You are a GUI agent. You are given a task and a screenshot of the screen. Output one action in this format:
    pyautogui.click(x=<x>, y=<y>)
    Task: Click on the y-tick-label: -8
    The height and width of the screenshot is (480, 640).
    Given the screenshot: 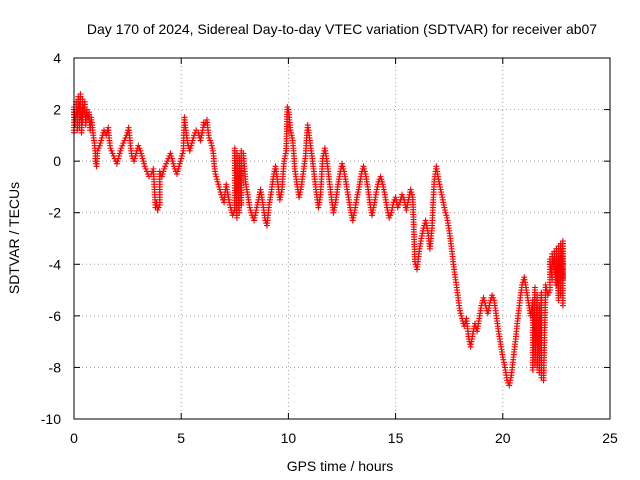 What is the action you would take?
    pyautogui.click(x=55, y=367)
    